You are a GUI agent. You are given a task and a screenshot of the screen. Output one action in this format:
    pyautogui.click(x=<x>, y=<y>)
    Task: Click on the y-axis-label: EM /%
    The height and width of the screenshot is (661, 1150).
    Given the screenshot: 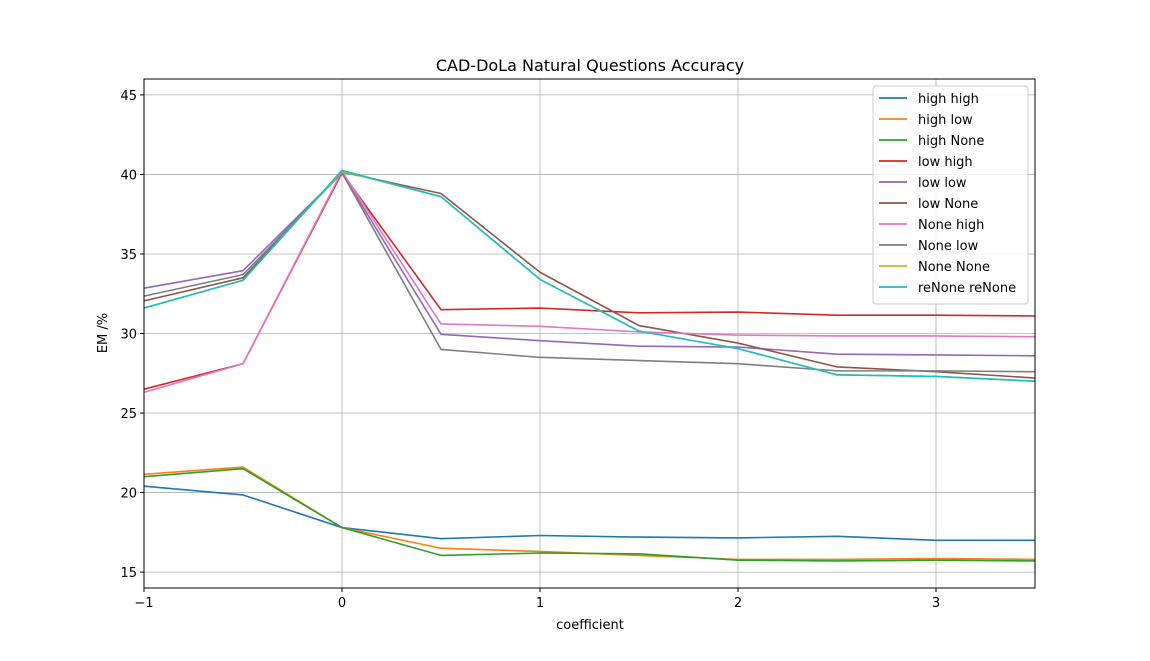 What is the action you would take?
    pyautogui.click(x=103, y=333)
    